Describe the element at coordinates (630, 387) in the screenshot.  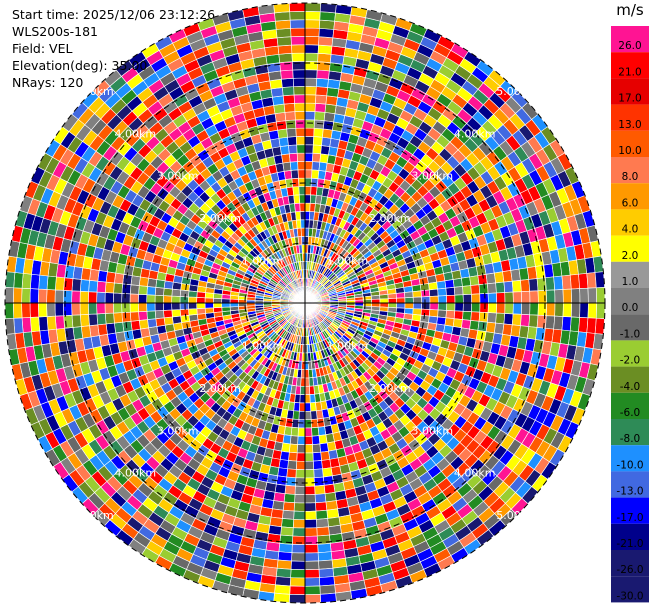
I see `colorbar-label: -4.0` at that location.